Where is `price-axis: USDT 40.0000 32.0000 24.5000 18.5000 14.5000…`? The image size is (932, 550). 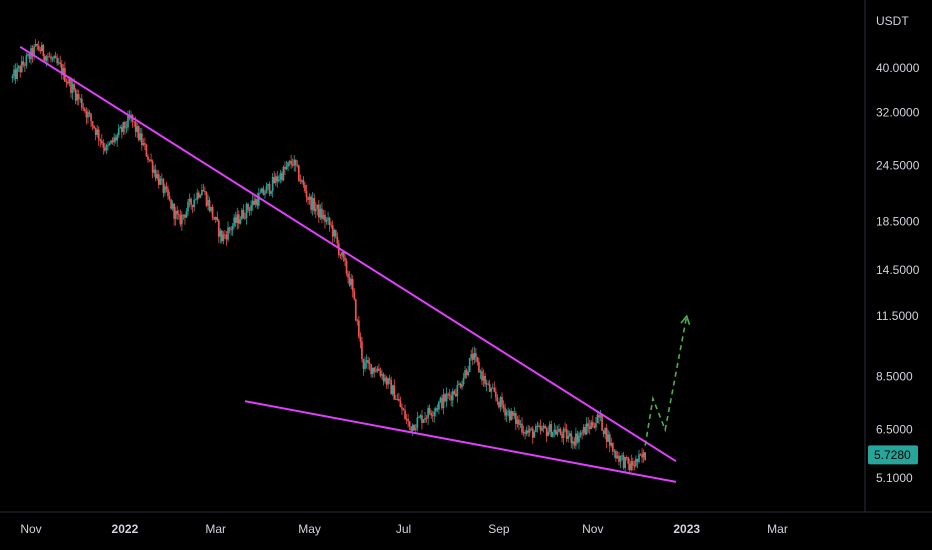
price-axis: USDT 40.0000 32.0000 24.5000 18.5000 14.5000… is located at coordinates (898, 249).